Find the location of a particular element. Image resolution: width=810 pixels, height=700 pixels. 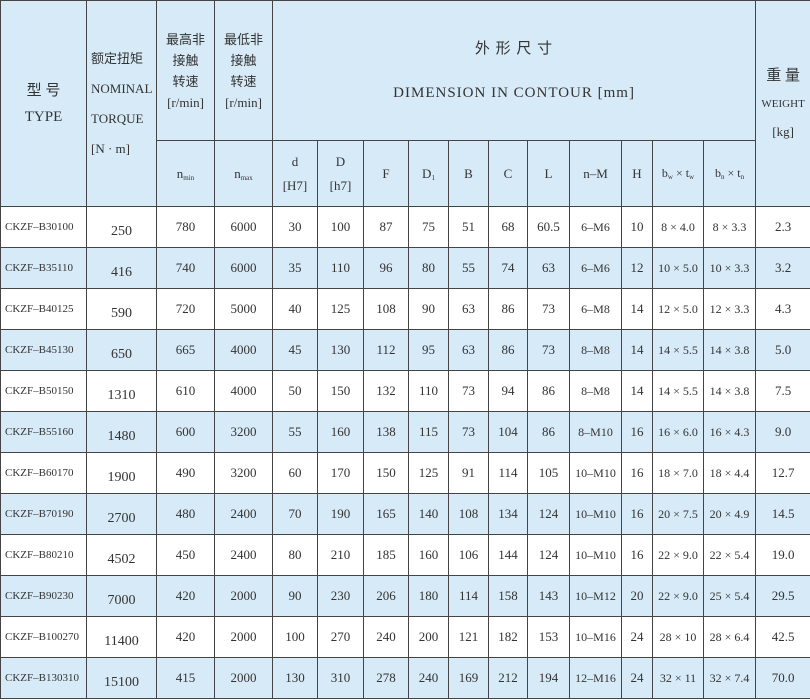

d-label: d is located at coordinates (295, 161).